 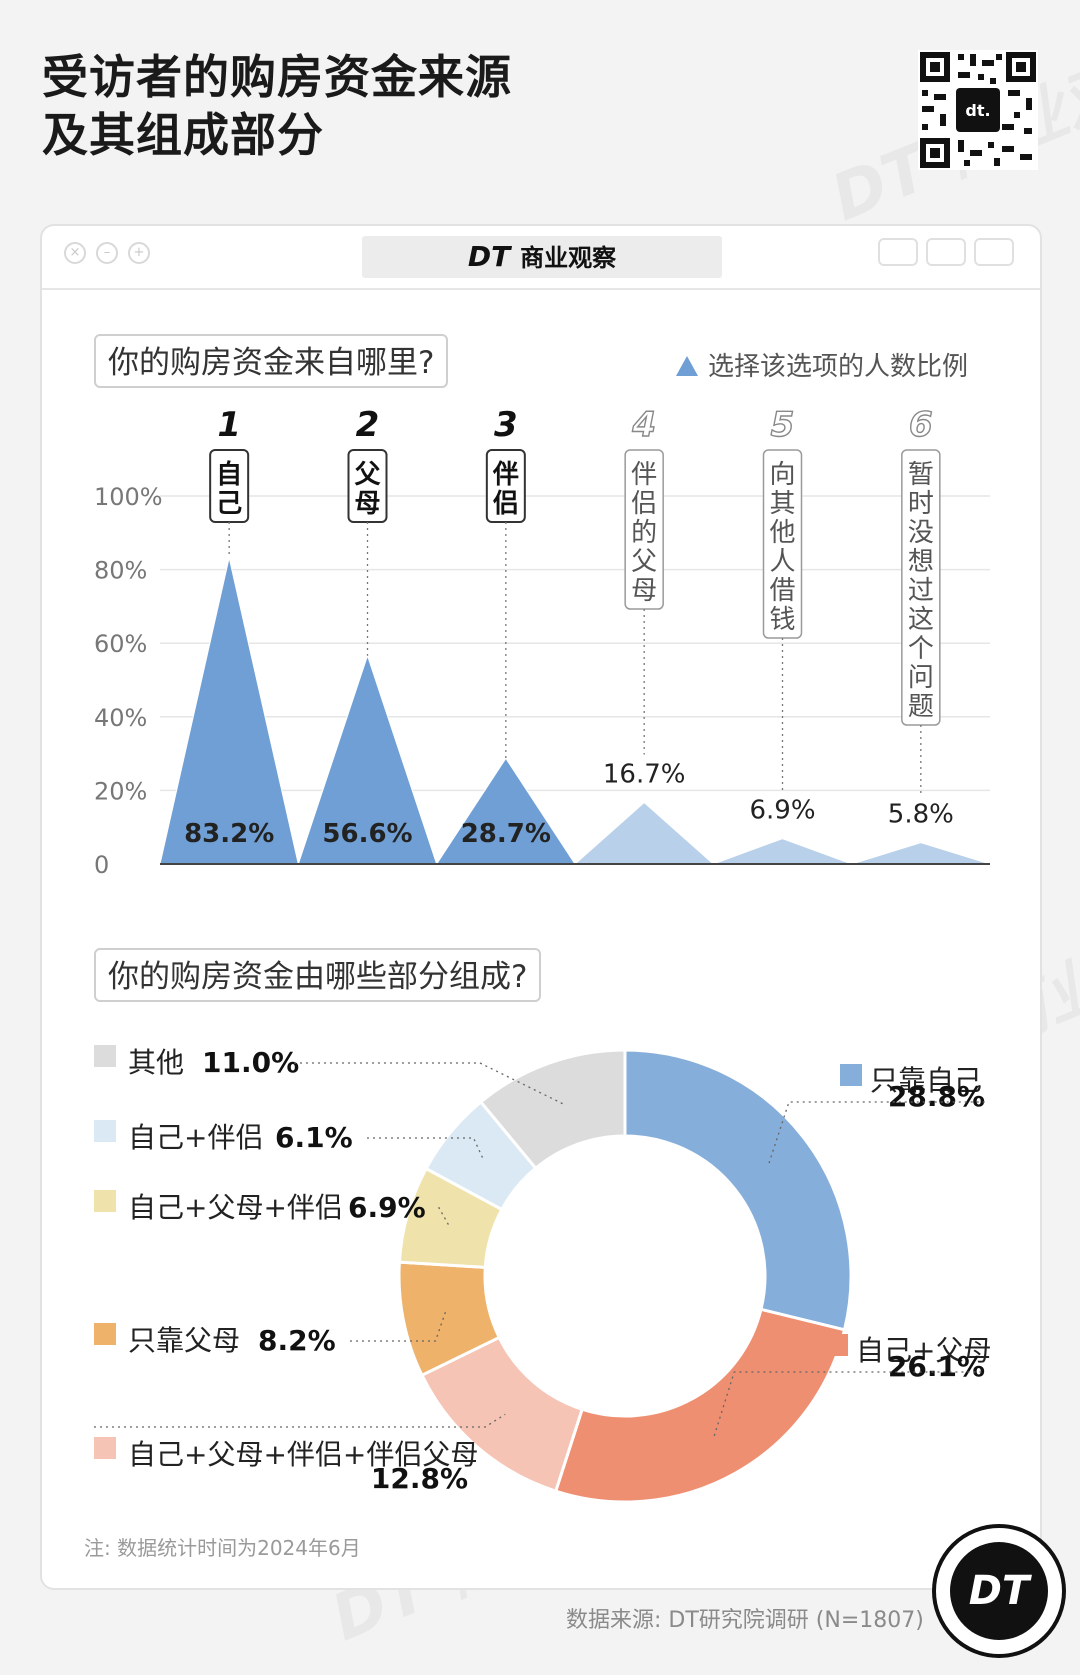 What do you see at coordinates (643, 425) in the screenshot?
I see `rank-label: 4` at bounding box center [643, 425].